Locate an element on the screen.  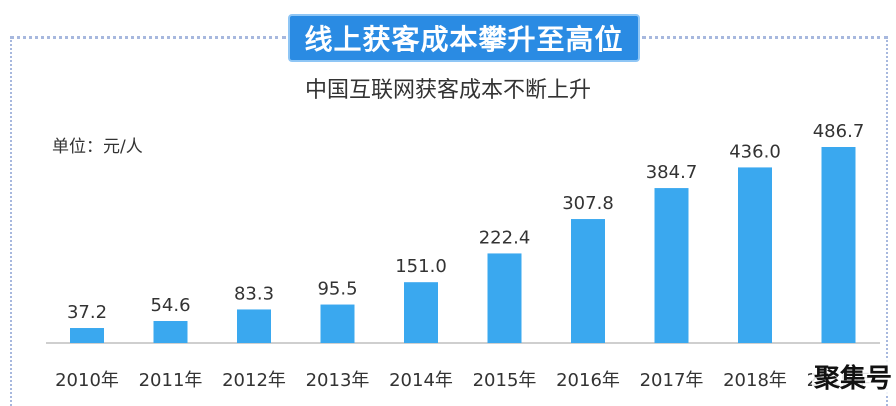
x-tick-label-3: 2013年 is located at coordinates (338, 380).